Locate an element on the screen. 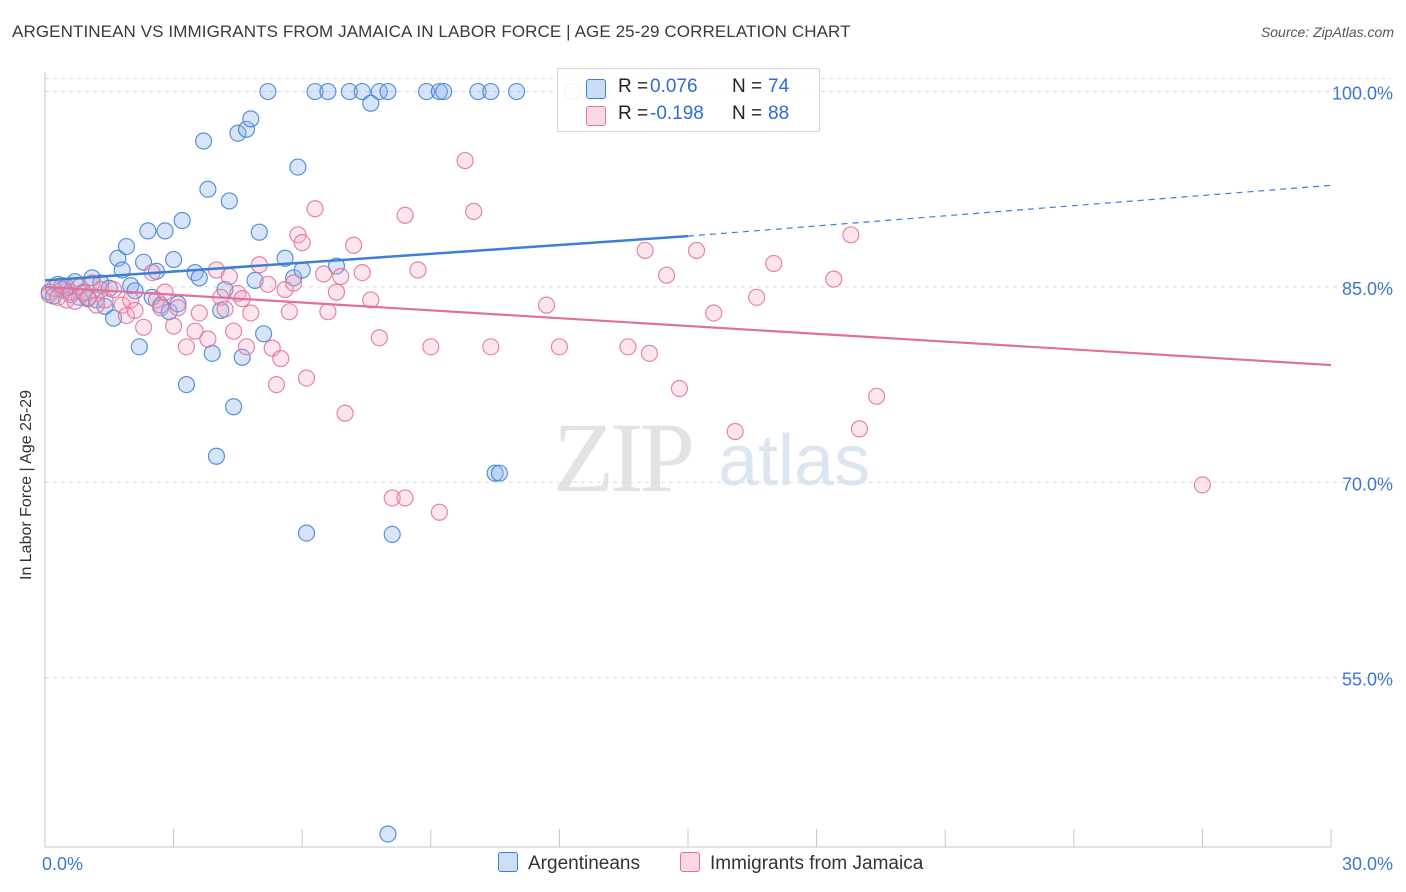  legend-n-value-pink: 88 is located at coordinates (779, 113).